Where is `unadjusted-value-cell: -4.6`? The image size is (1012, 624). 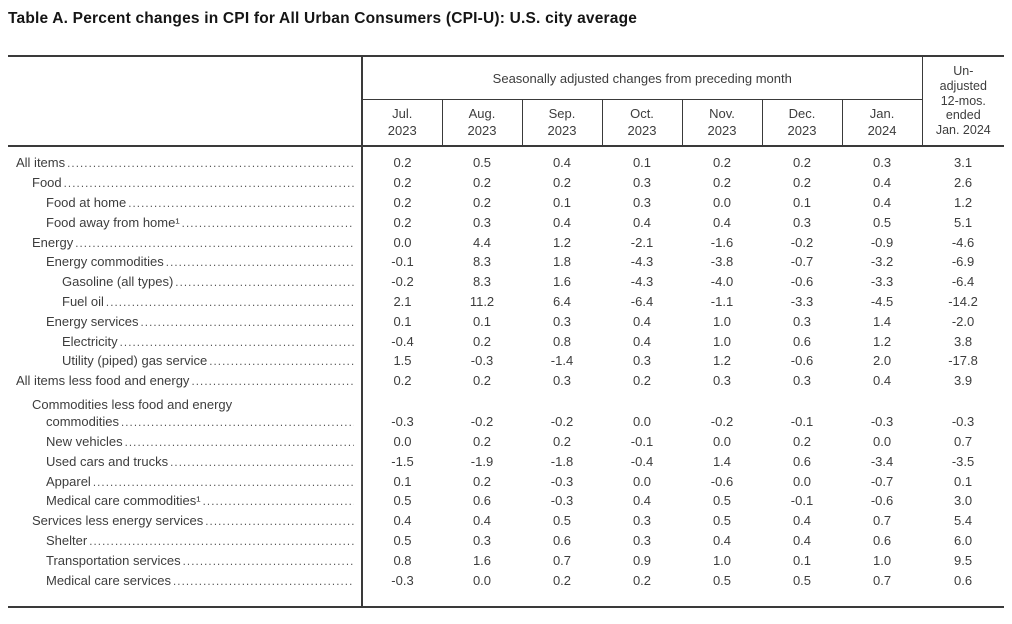
unadjusted-value-cell: -4.6 is located at coordinates (963, 242).